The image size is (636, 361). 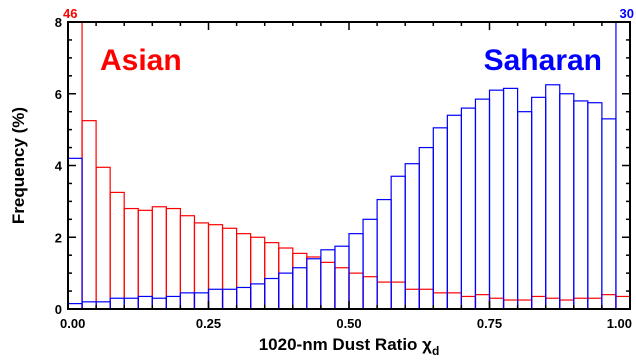 What do you see at coordinates (70, 13) in the screenshot?
I see `asian-overflow-value: 46` at bounding box center [70, 13].